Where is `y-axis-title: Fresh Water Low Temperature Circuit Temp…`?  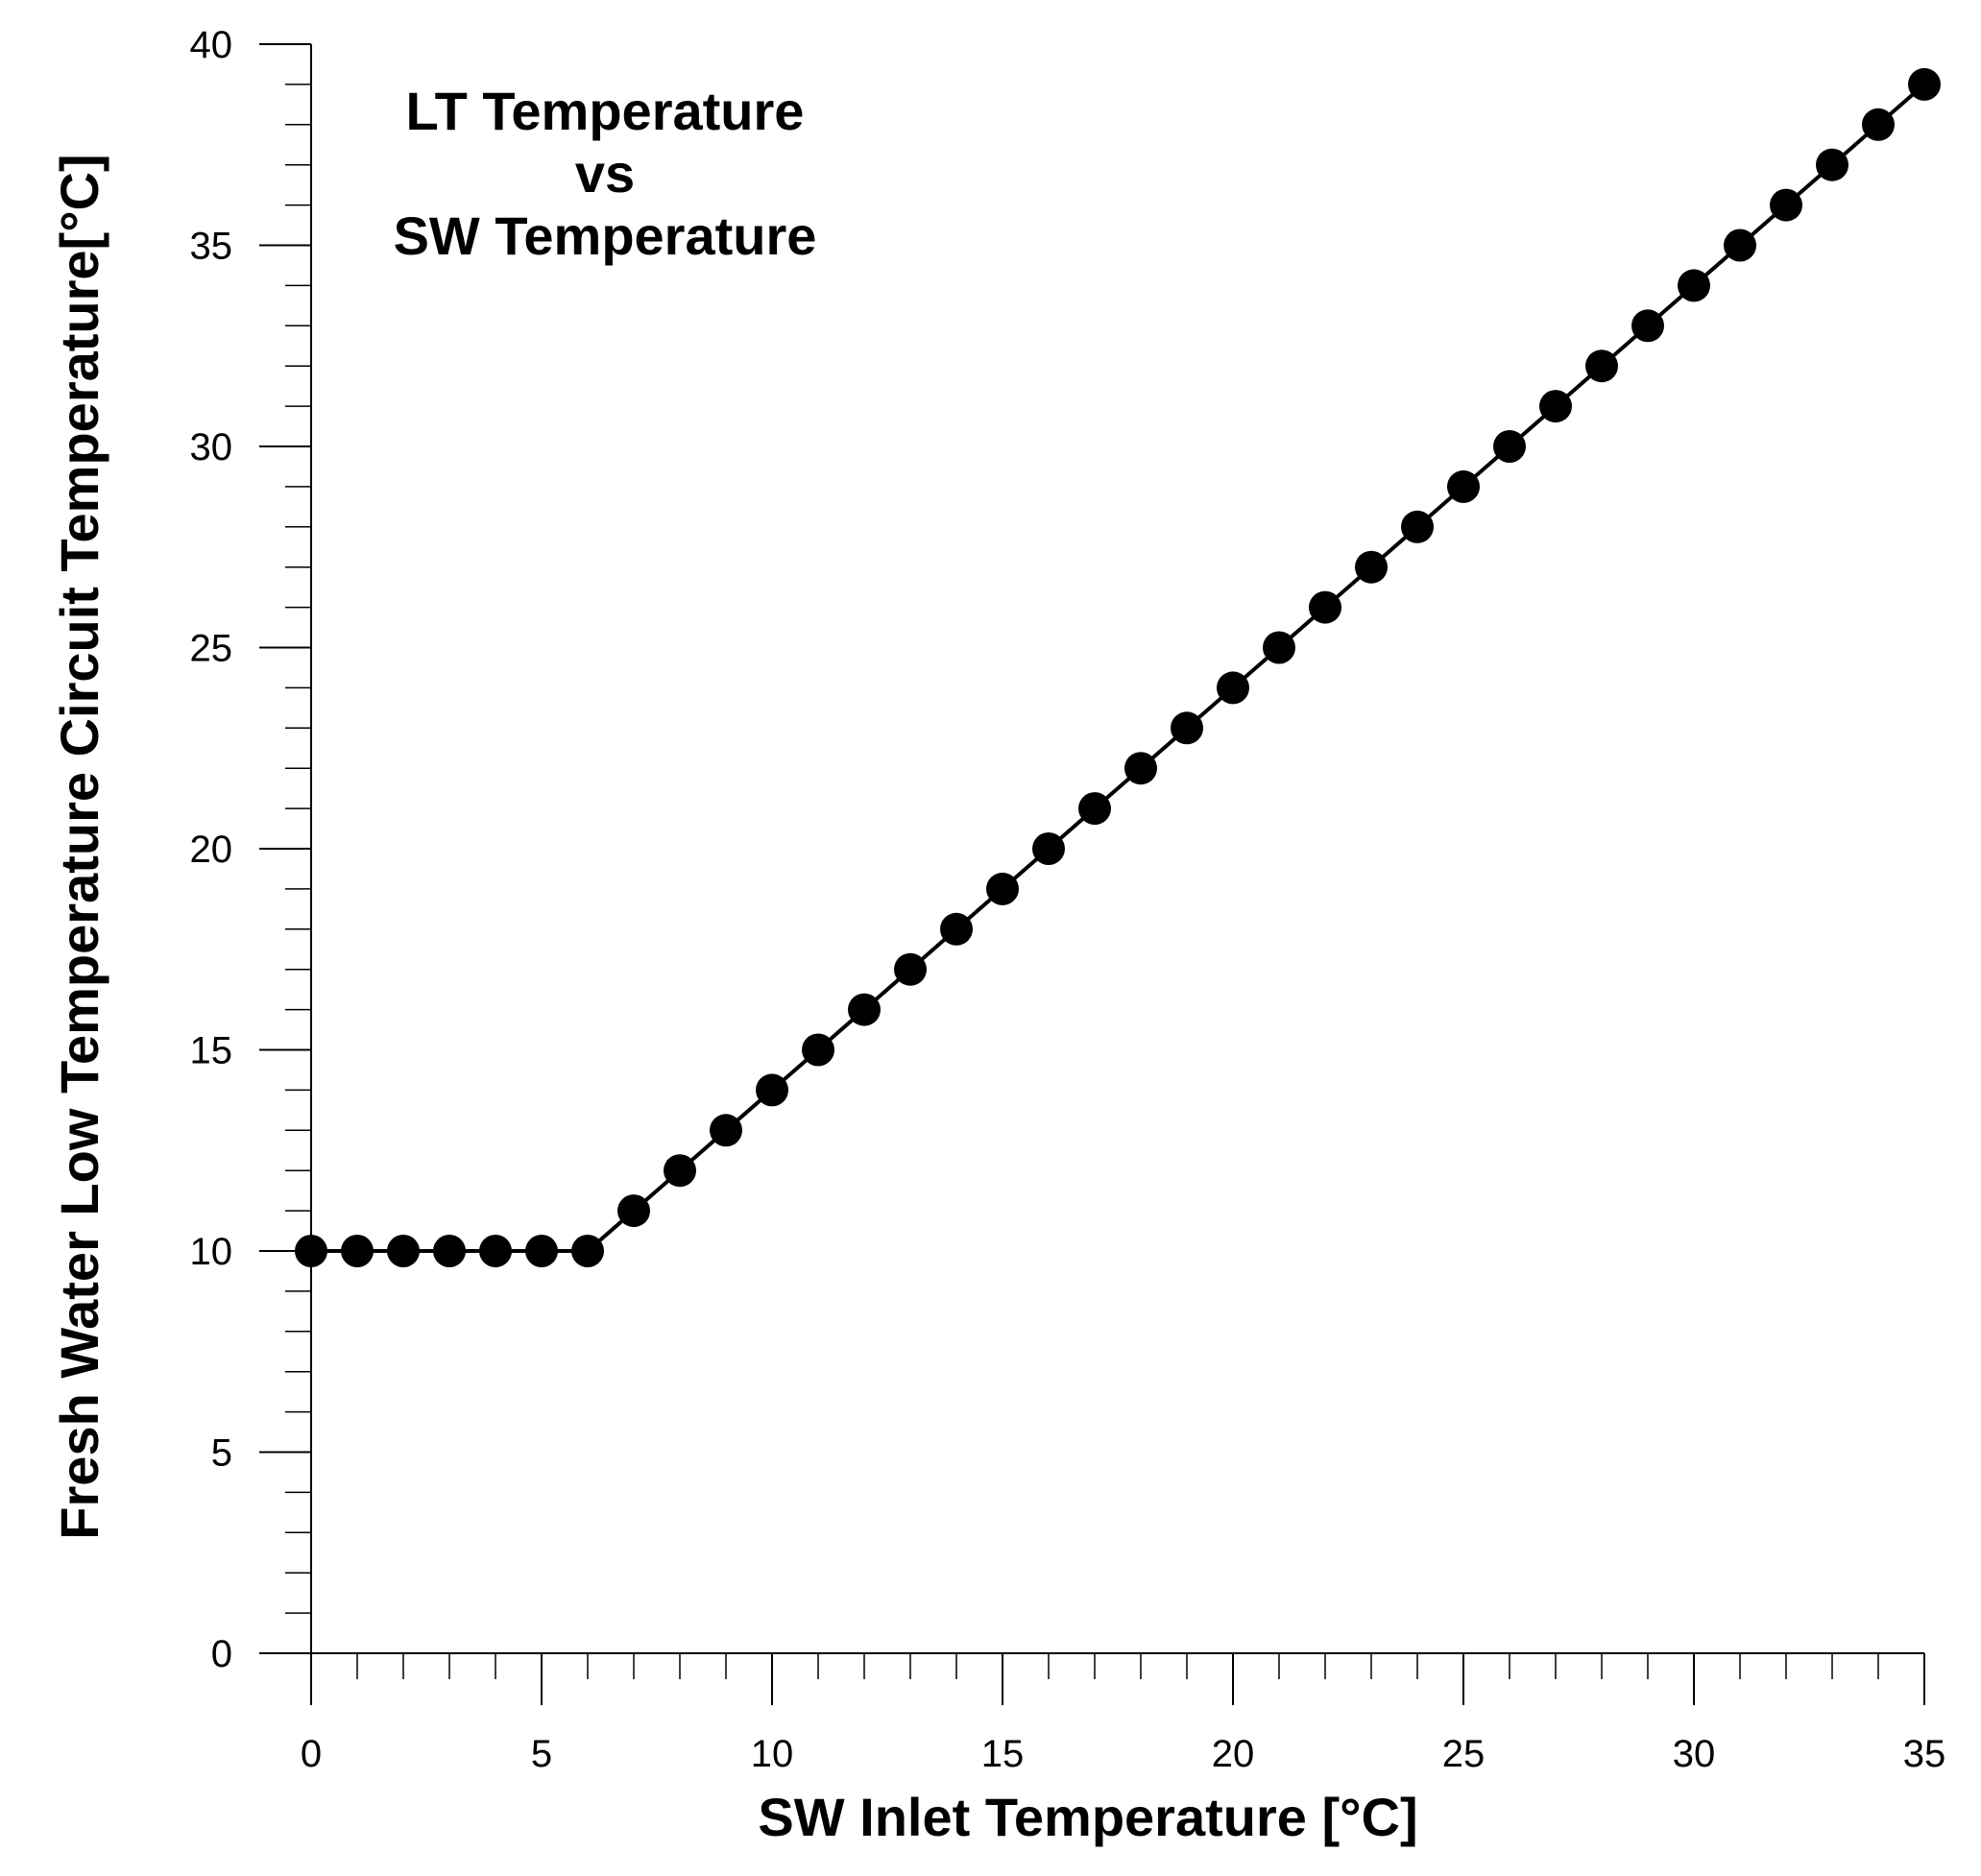 y-axis-title: Fresh Water Low Temperature Circuit Temp… is located at coordinates (79, 846).